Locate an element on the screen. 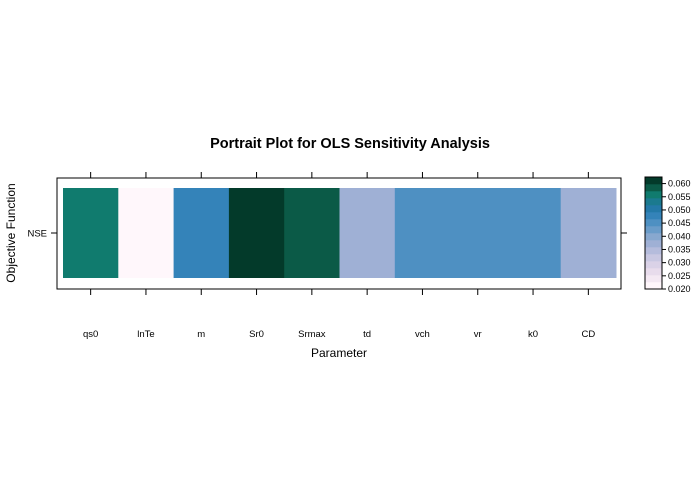 The height and width of the screenshot is (500, 700). colorbar-tick-label: 0.050 is located at coordinates (679, 210).